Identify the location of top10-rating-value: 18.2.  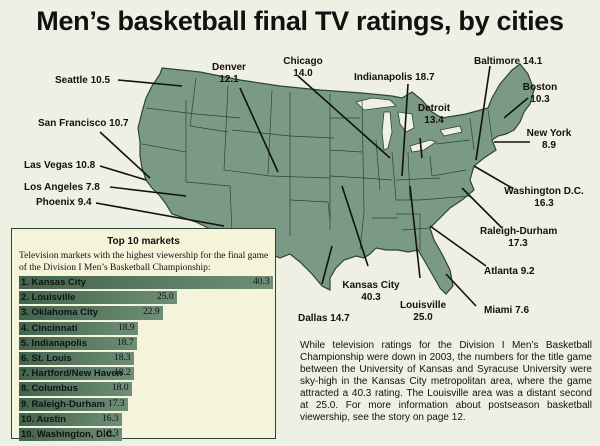
(122, 373).